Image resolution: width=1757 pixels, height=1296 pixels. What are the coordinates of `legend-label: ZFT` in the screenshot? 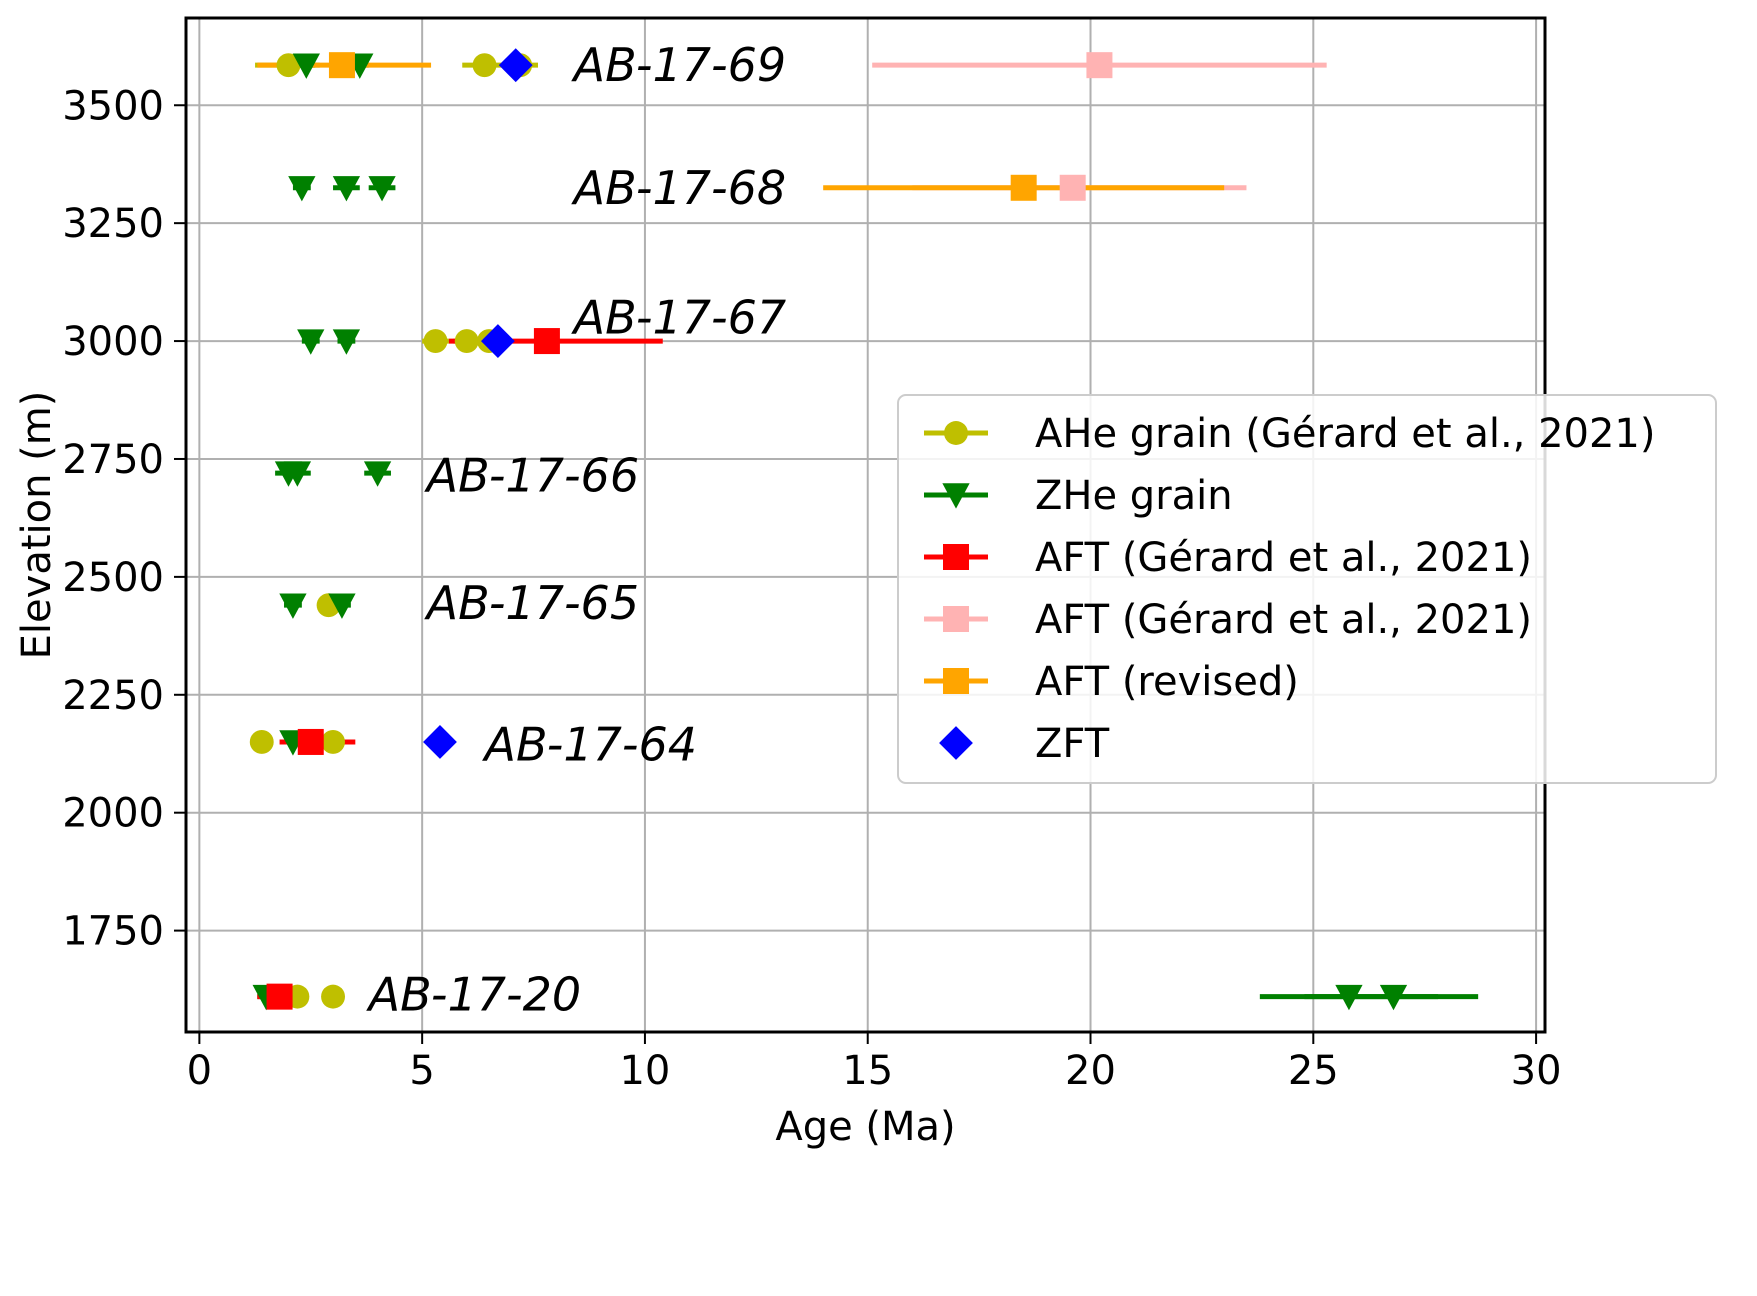 It's located at (1072, 744).